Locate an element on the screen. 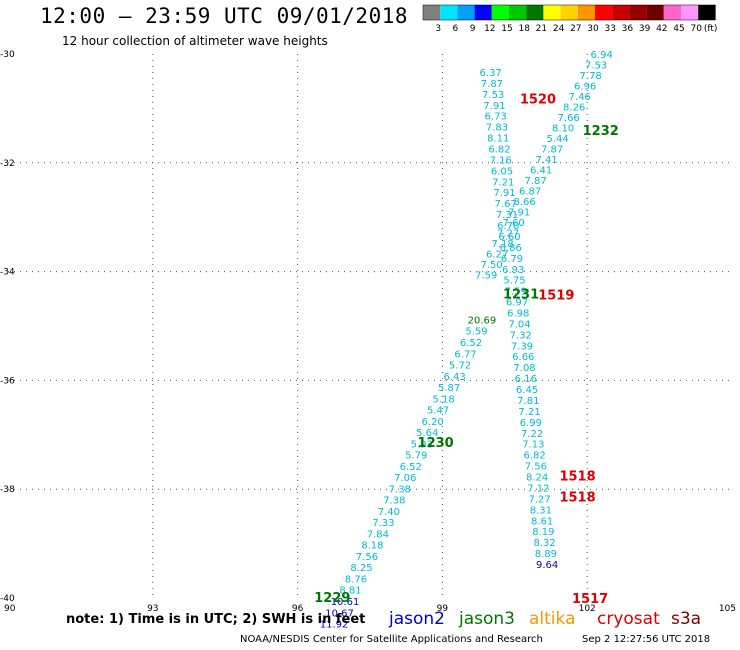 This screenshot has width=740, height=650. track-time-label: 1229 is located at coordinates (332, 598).